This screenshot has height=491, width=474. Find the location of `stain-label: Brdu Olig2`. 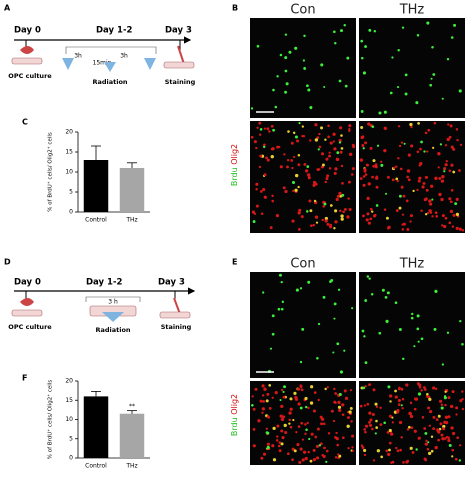

stain-label: Brdu Olig2 is located at coordinates (234, 165).